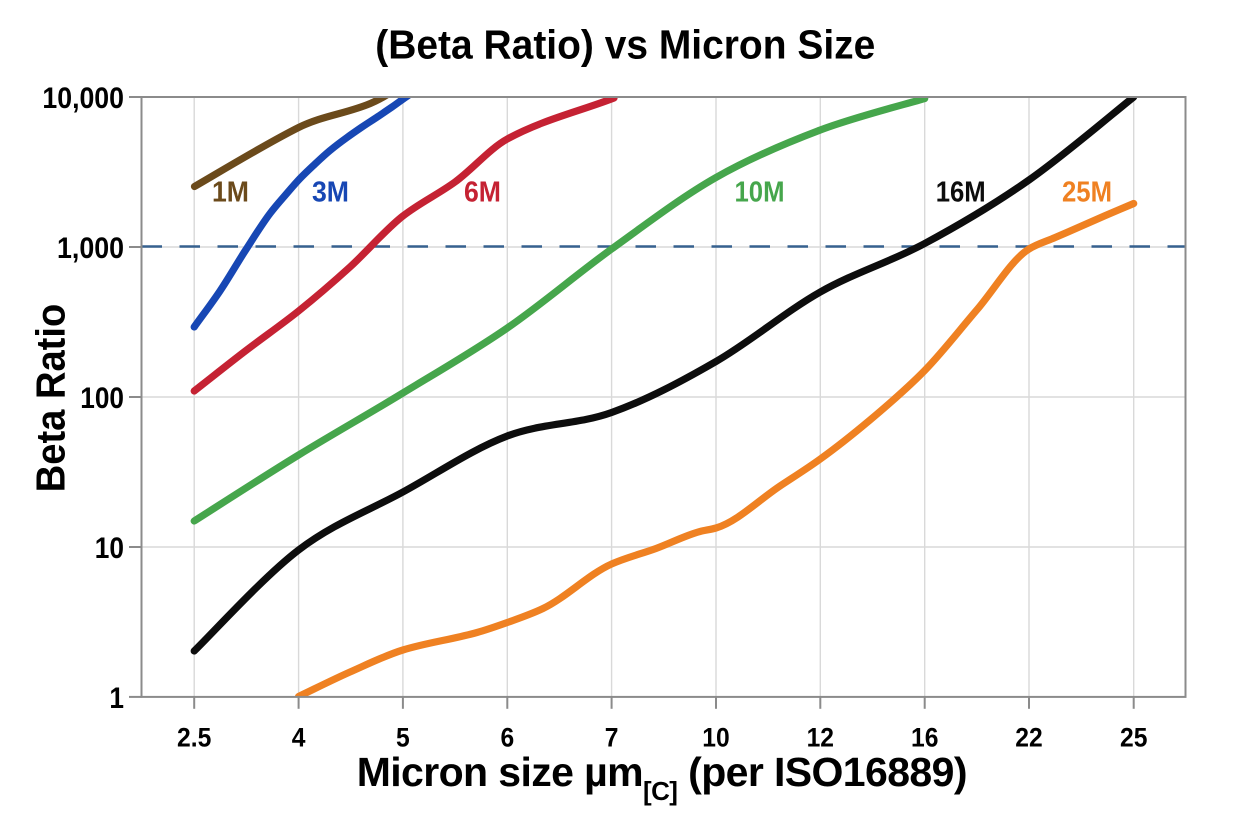 Image resolution: width=1249 pixels, height=819 pixels. I want to click on svg-text: 100, so click(102, 398).